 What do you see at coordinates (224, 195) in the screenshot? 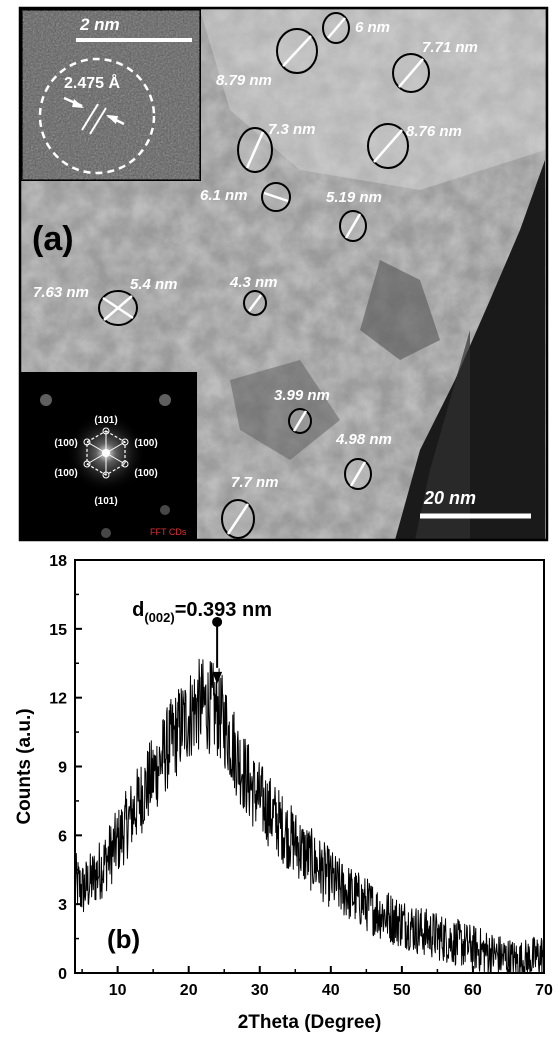
I see `particle-size-label: 6.1 nm` at bounding box center [224, 195].